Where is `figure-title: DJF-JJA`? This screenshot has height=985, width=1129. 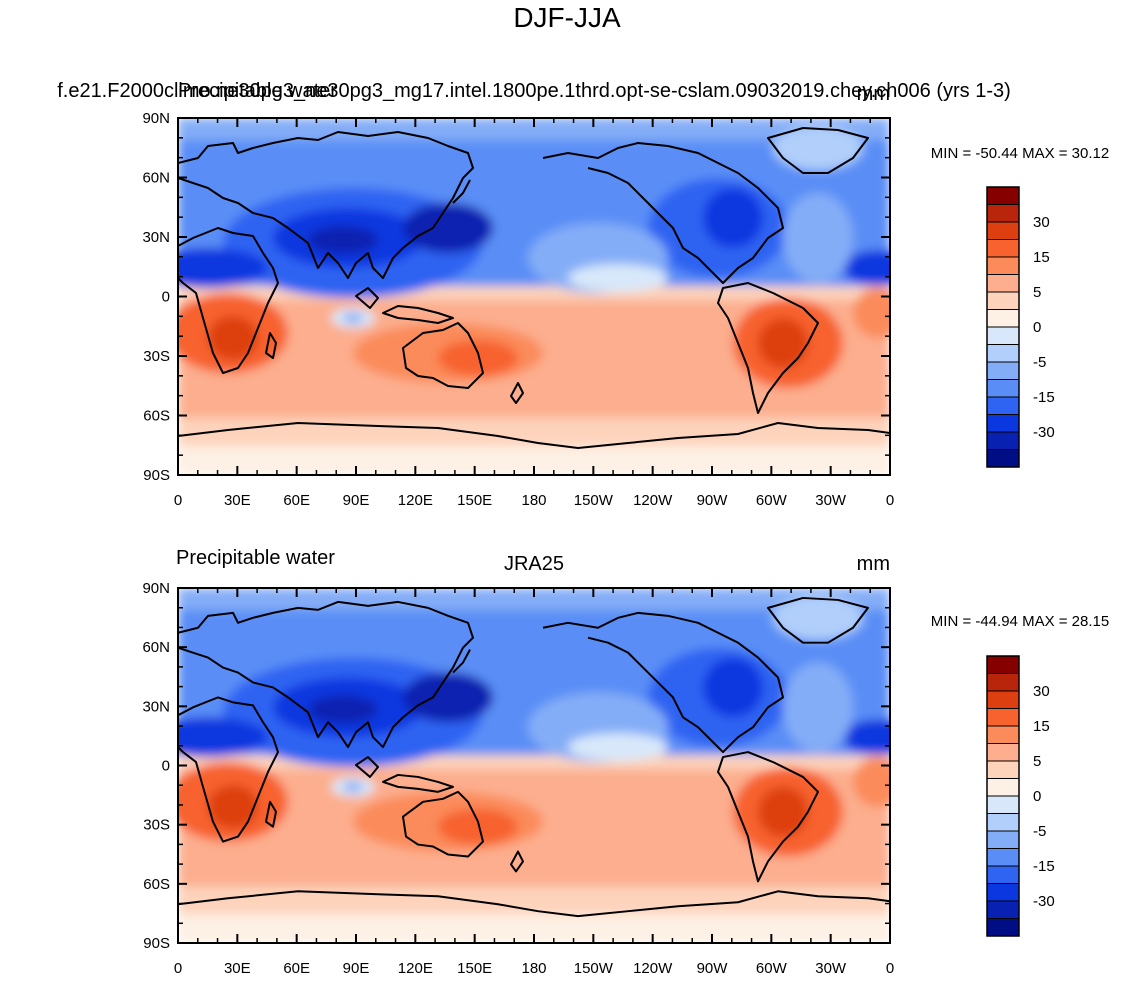
figure-title: DJF-JJA is located at coordinates (567, 17).